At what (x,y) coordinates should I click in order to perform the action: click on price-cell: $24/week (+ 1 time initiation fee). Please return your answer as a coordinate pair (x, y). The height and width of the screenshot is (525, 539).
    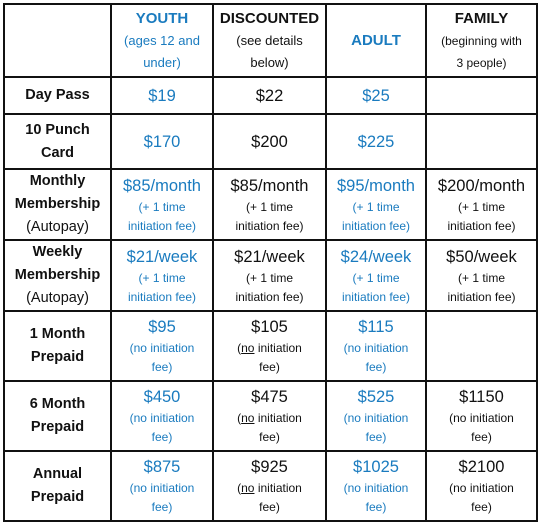
    Looking at the image, I should click on (376, 275).